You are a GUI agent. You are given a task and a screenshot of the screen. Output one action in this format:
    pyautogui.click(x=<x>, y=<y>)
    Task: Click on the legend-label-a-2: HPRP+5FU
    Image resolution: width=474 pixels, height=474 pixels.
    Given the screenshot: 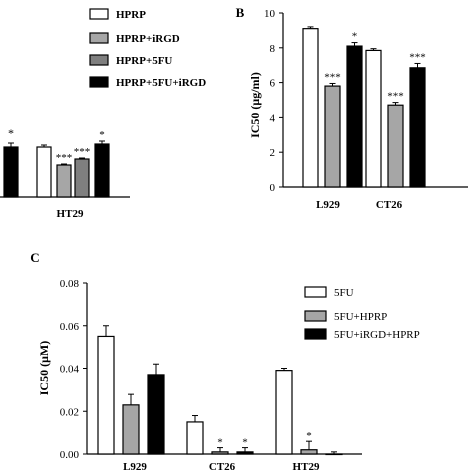 What is the action you would take?
    pyautogui.click(x=144, y=61)
    